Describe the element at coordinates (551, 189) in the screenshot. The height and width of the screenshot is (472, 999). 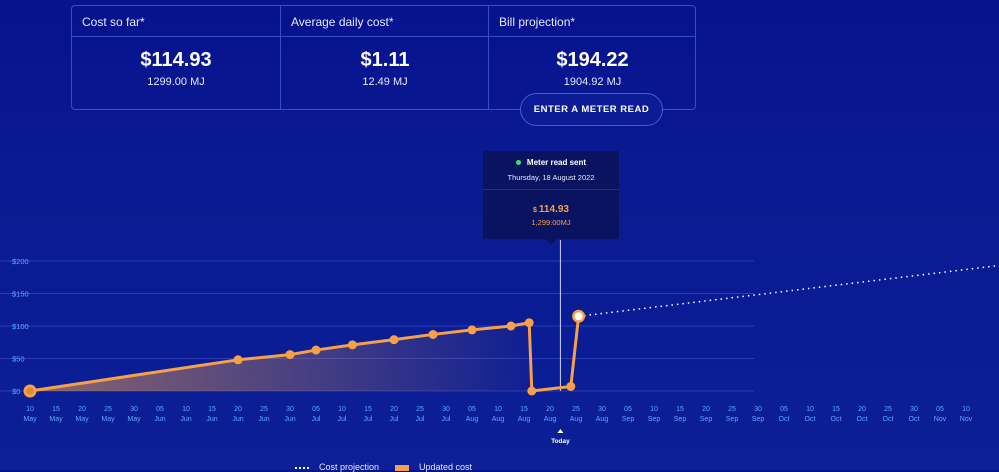
I see `tooltip-divider` at that location.